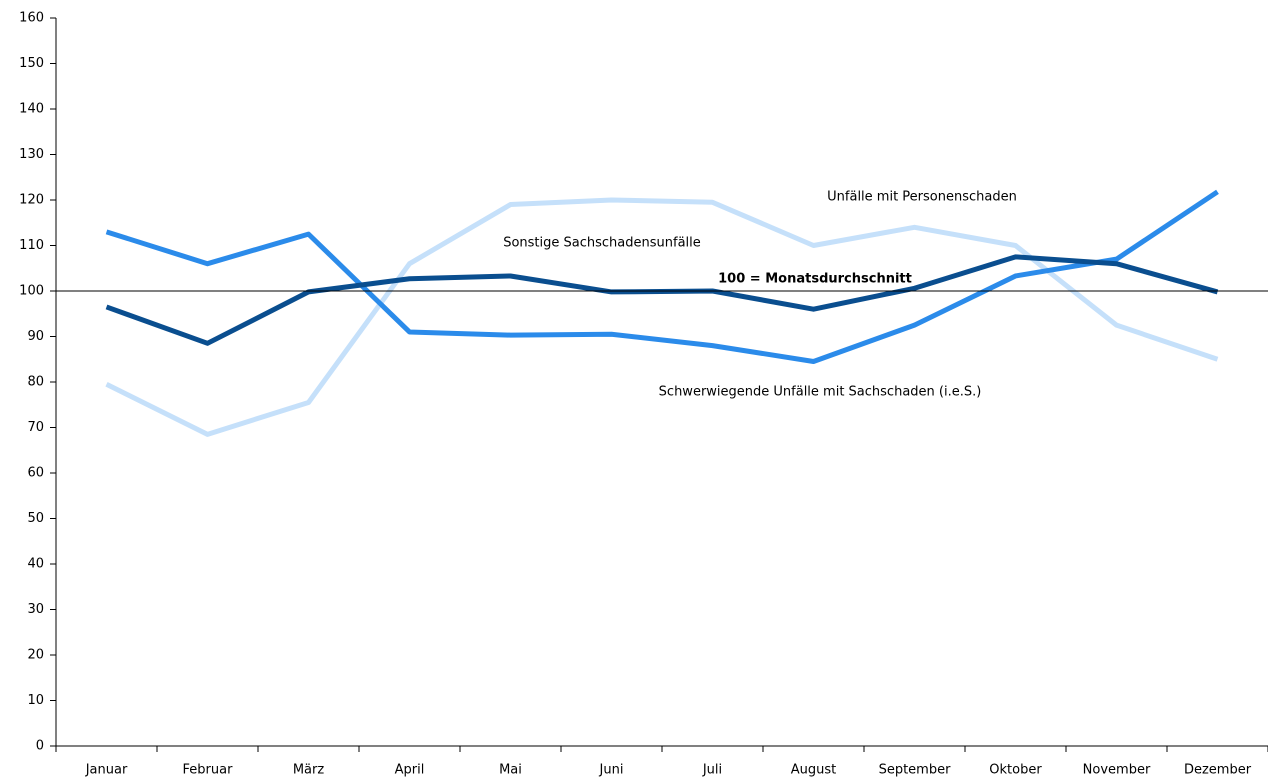 The image size is (1268, 778). I want to click on x-tick-label: Juni, so click(611, 770).